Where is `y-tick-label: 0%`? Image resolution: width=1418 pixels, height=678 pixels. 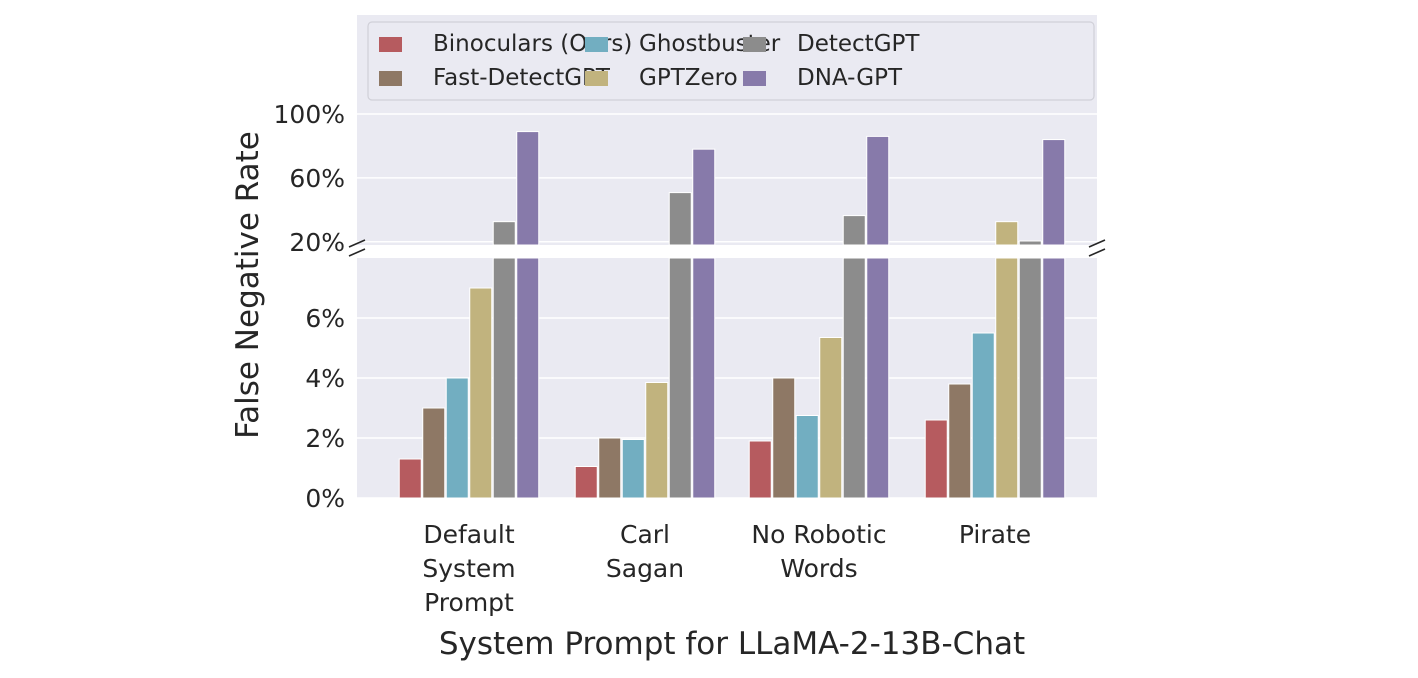 y-tick-label: 0% is located at coordinates (325, 498).